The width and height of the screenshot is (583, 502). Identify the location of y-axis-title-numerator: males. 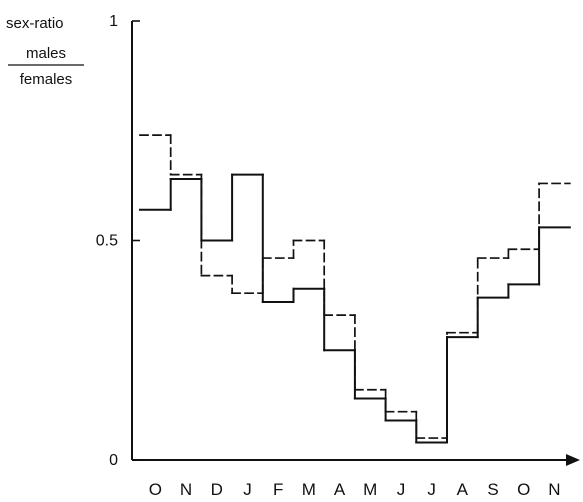
(46, 53).